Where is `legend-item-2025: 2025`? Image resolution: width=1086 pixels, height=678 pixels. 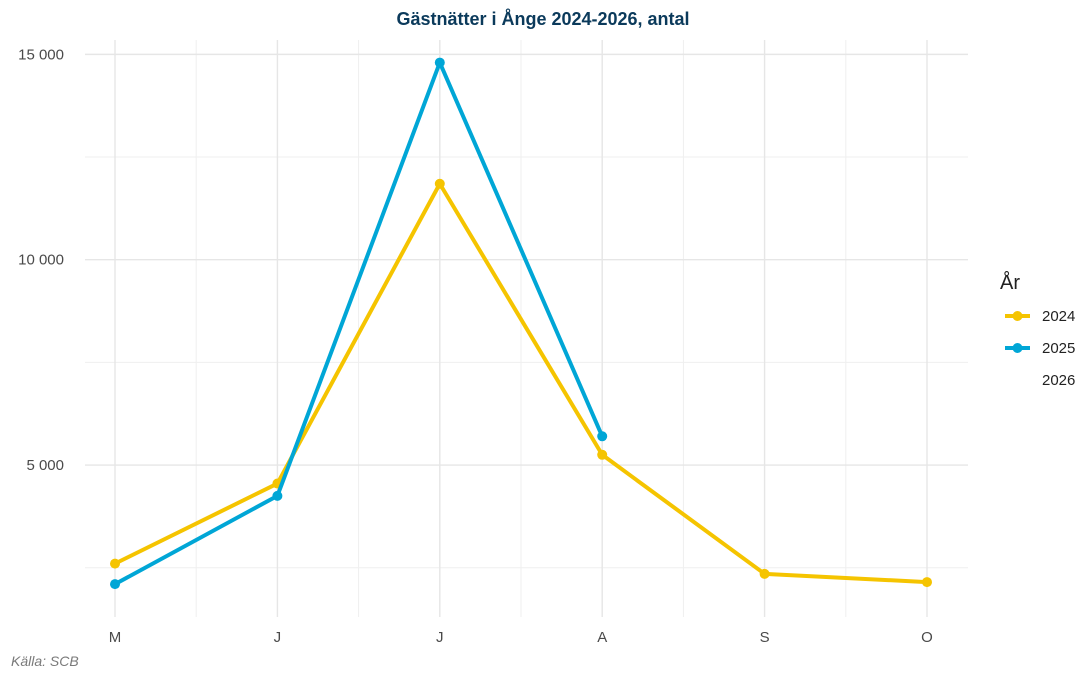 legend-item-2025: 2025 is located at coordinates (1040, 348).